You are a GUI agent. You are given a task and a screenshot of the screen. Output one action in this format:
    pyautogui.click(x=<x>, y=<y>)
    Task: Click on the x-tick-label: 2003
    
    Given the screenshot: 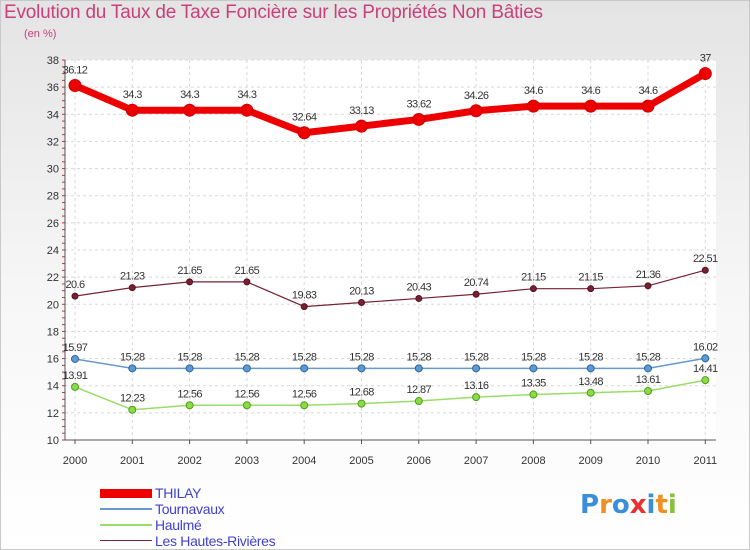 What is the action you would take?
    pyautogui.click(x=247, y=461)
    